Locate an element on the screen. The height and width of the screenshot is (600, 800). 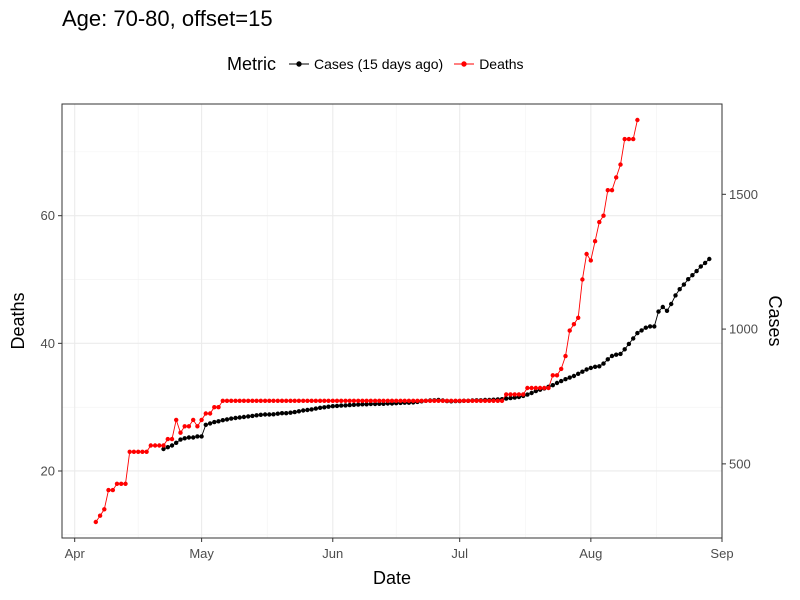
legend-dot-cases is located at coordinates (299, 64).